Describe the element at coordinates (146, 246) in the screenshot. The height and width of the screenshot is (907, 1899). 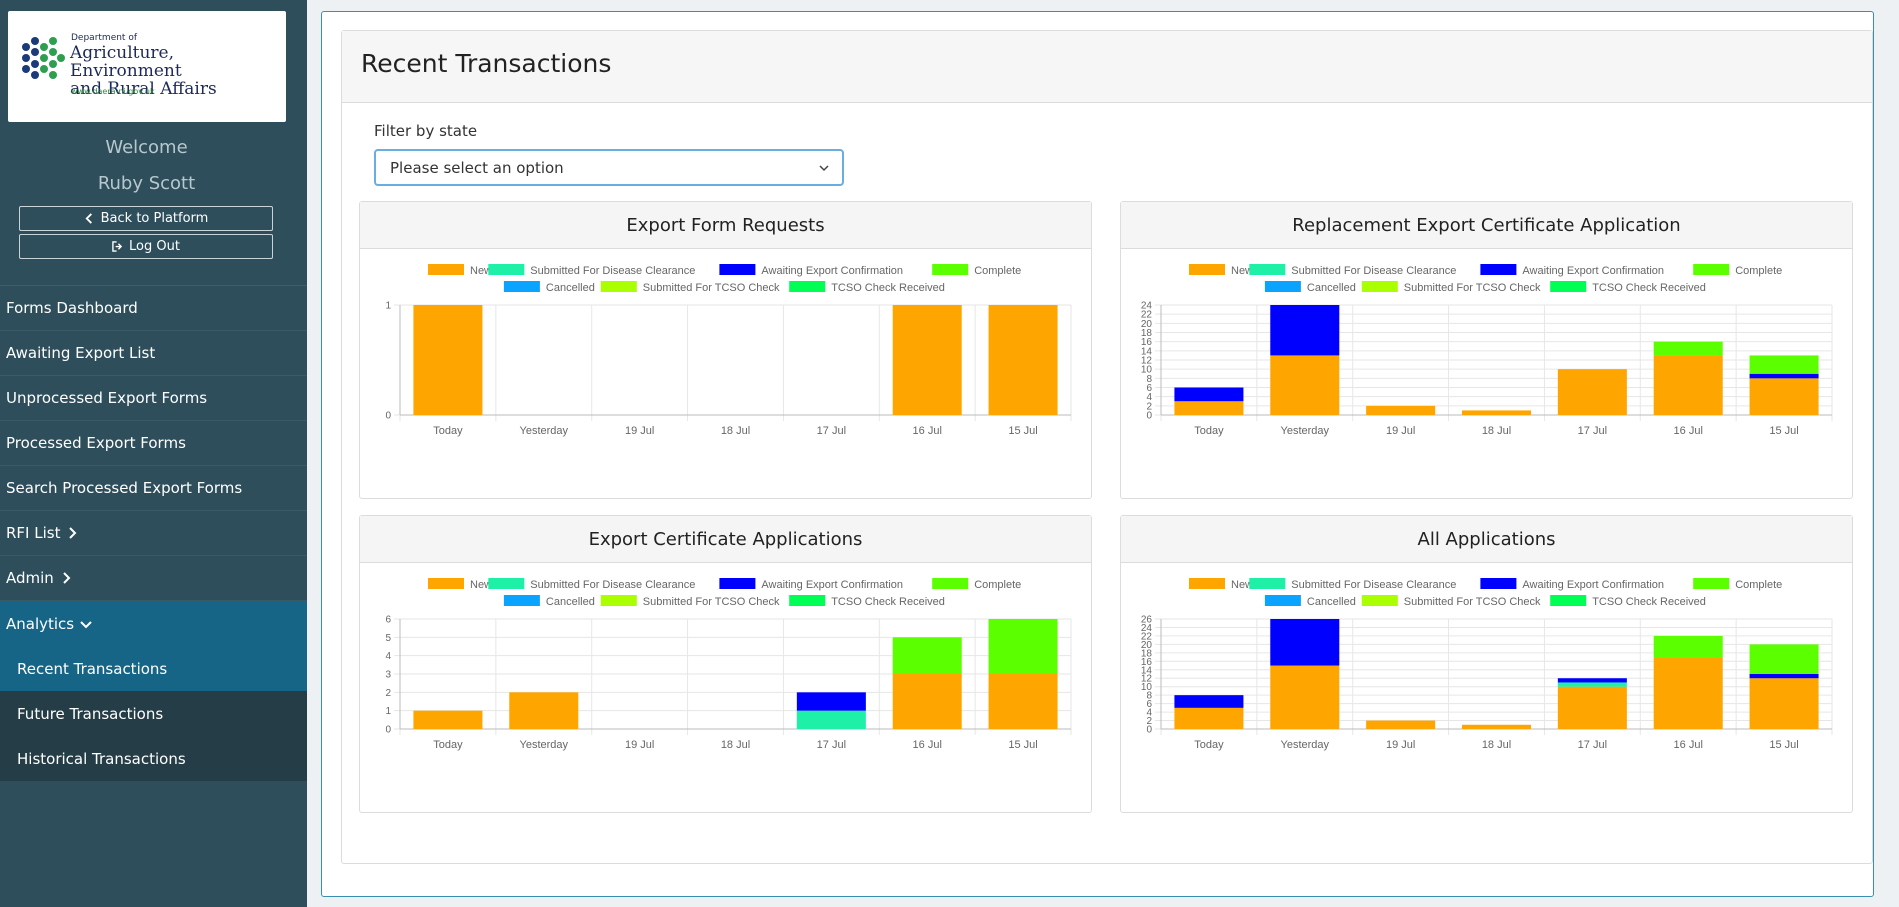
I see `log-out-button: Log Out` at that location.